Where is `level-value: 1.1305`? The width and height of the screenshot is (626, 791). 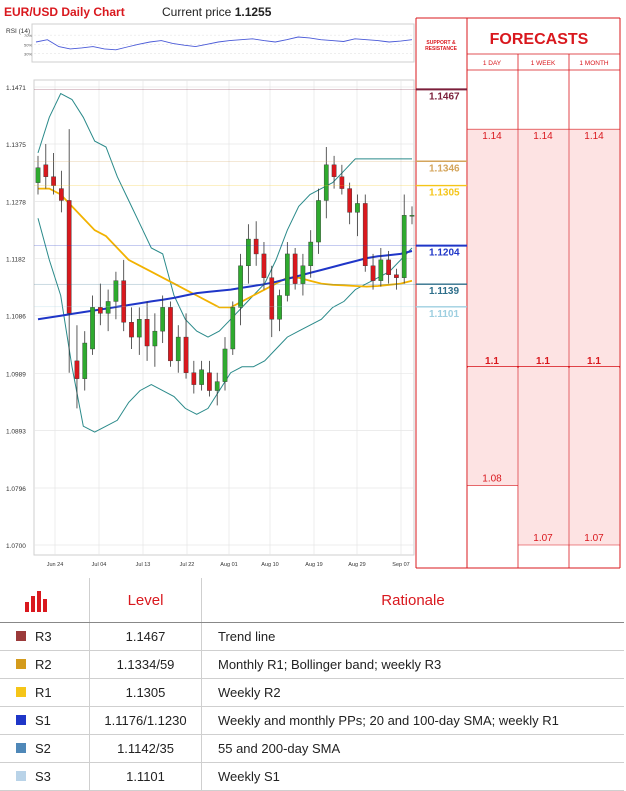
level-value: 1.1305 is located at coordinates (145, 692).